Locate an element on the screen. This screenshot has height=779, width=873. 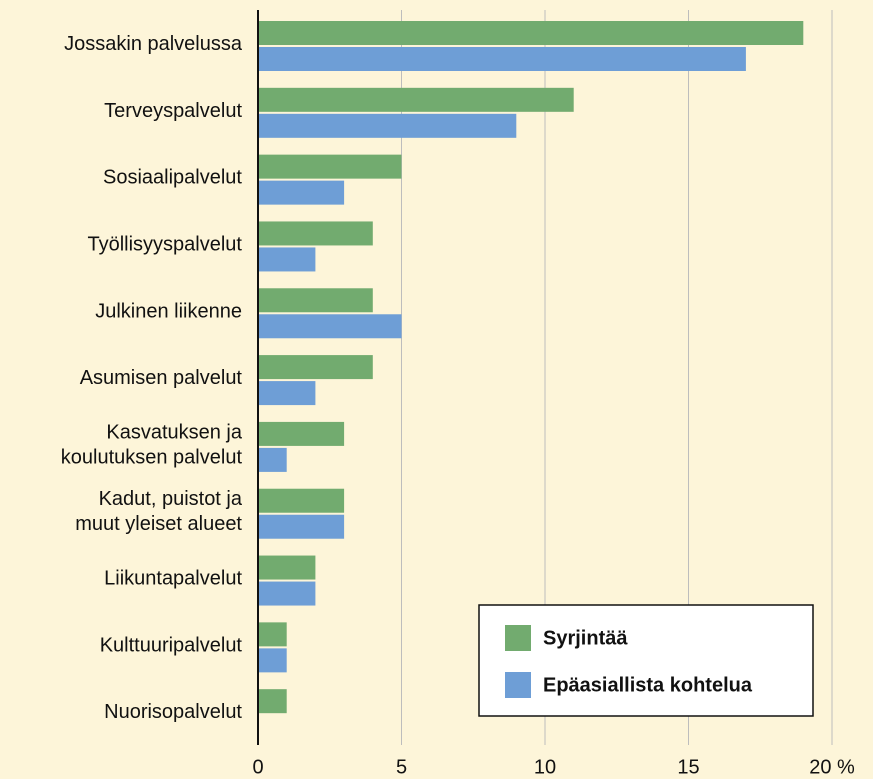
x-tick-label: 10 is located at coordinates (545, 767).